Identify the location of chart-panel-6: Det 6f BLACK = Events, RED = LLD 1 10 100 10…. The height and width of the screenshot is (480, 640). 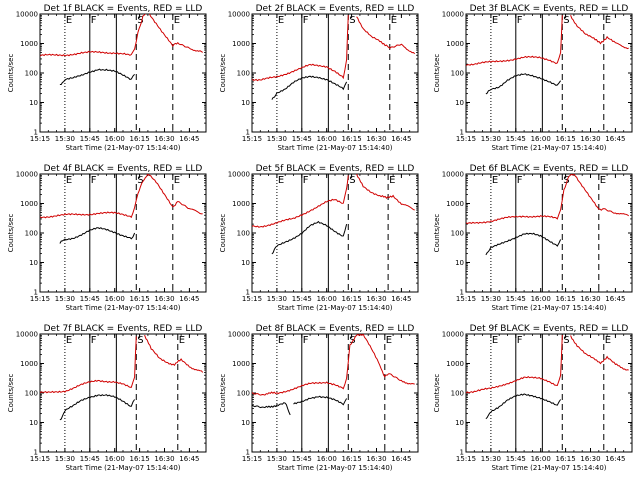
(533, 238).